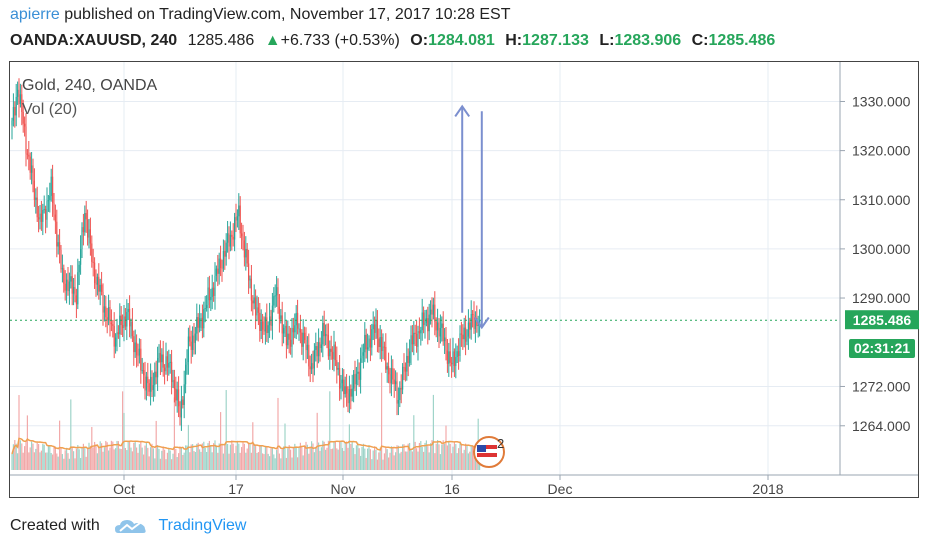  What do you see at coordinates (489, 452) in the screenshot?
I see `event-flag-icon: 2` at bounding box center [489, 452].